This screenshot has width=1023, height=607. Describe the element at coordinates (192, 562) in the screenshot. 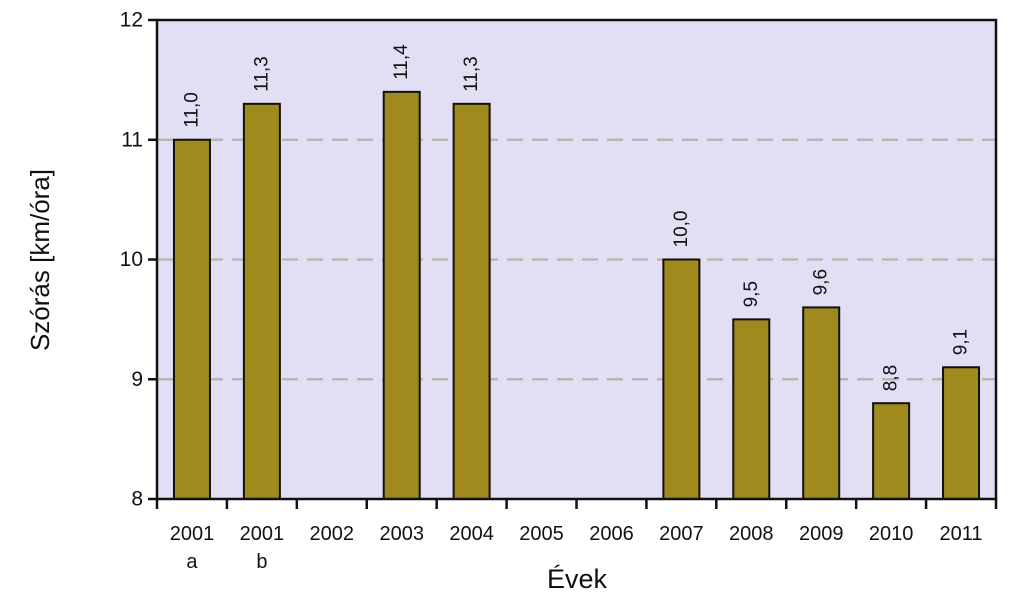

I see `x-tick-sublabel: a` at that location.